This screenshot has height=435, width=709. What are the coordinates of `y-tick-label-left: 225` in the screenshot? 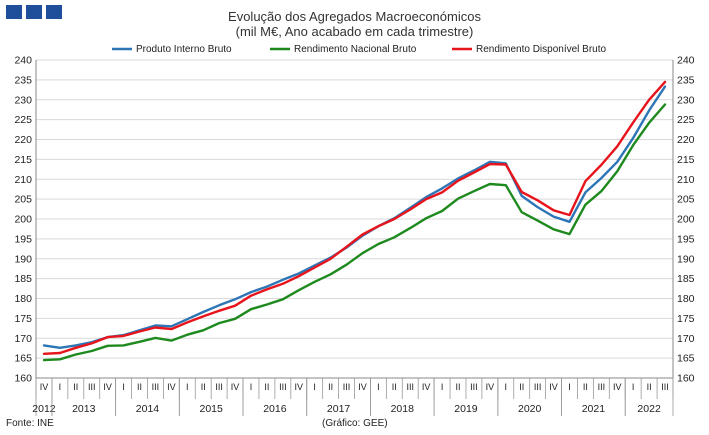 It's located at (23, 120).